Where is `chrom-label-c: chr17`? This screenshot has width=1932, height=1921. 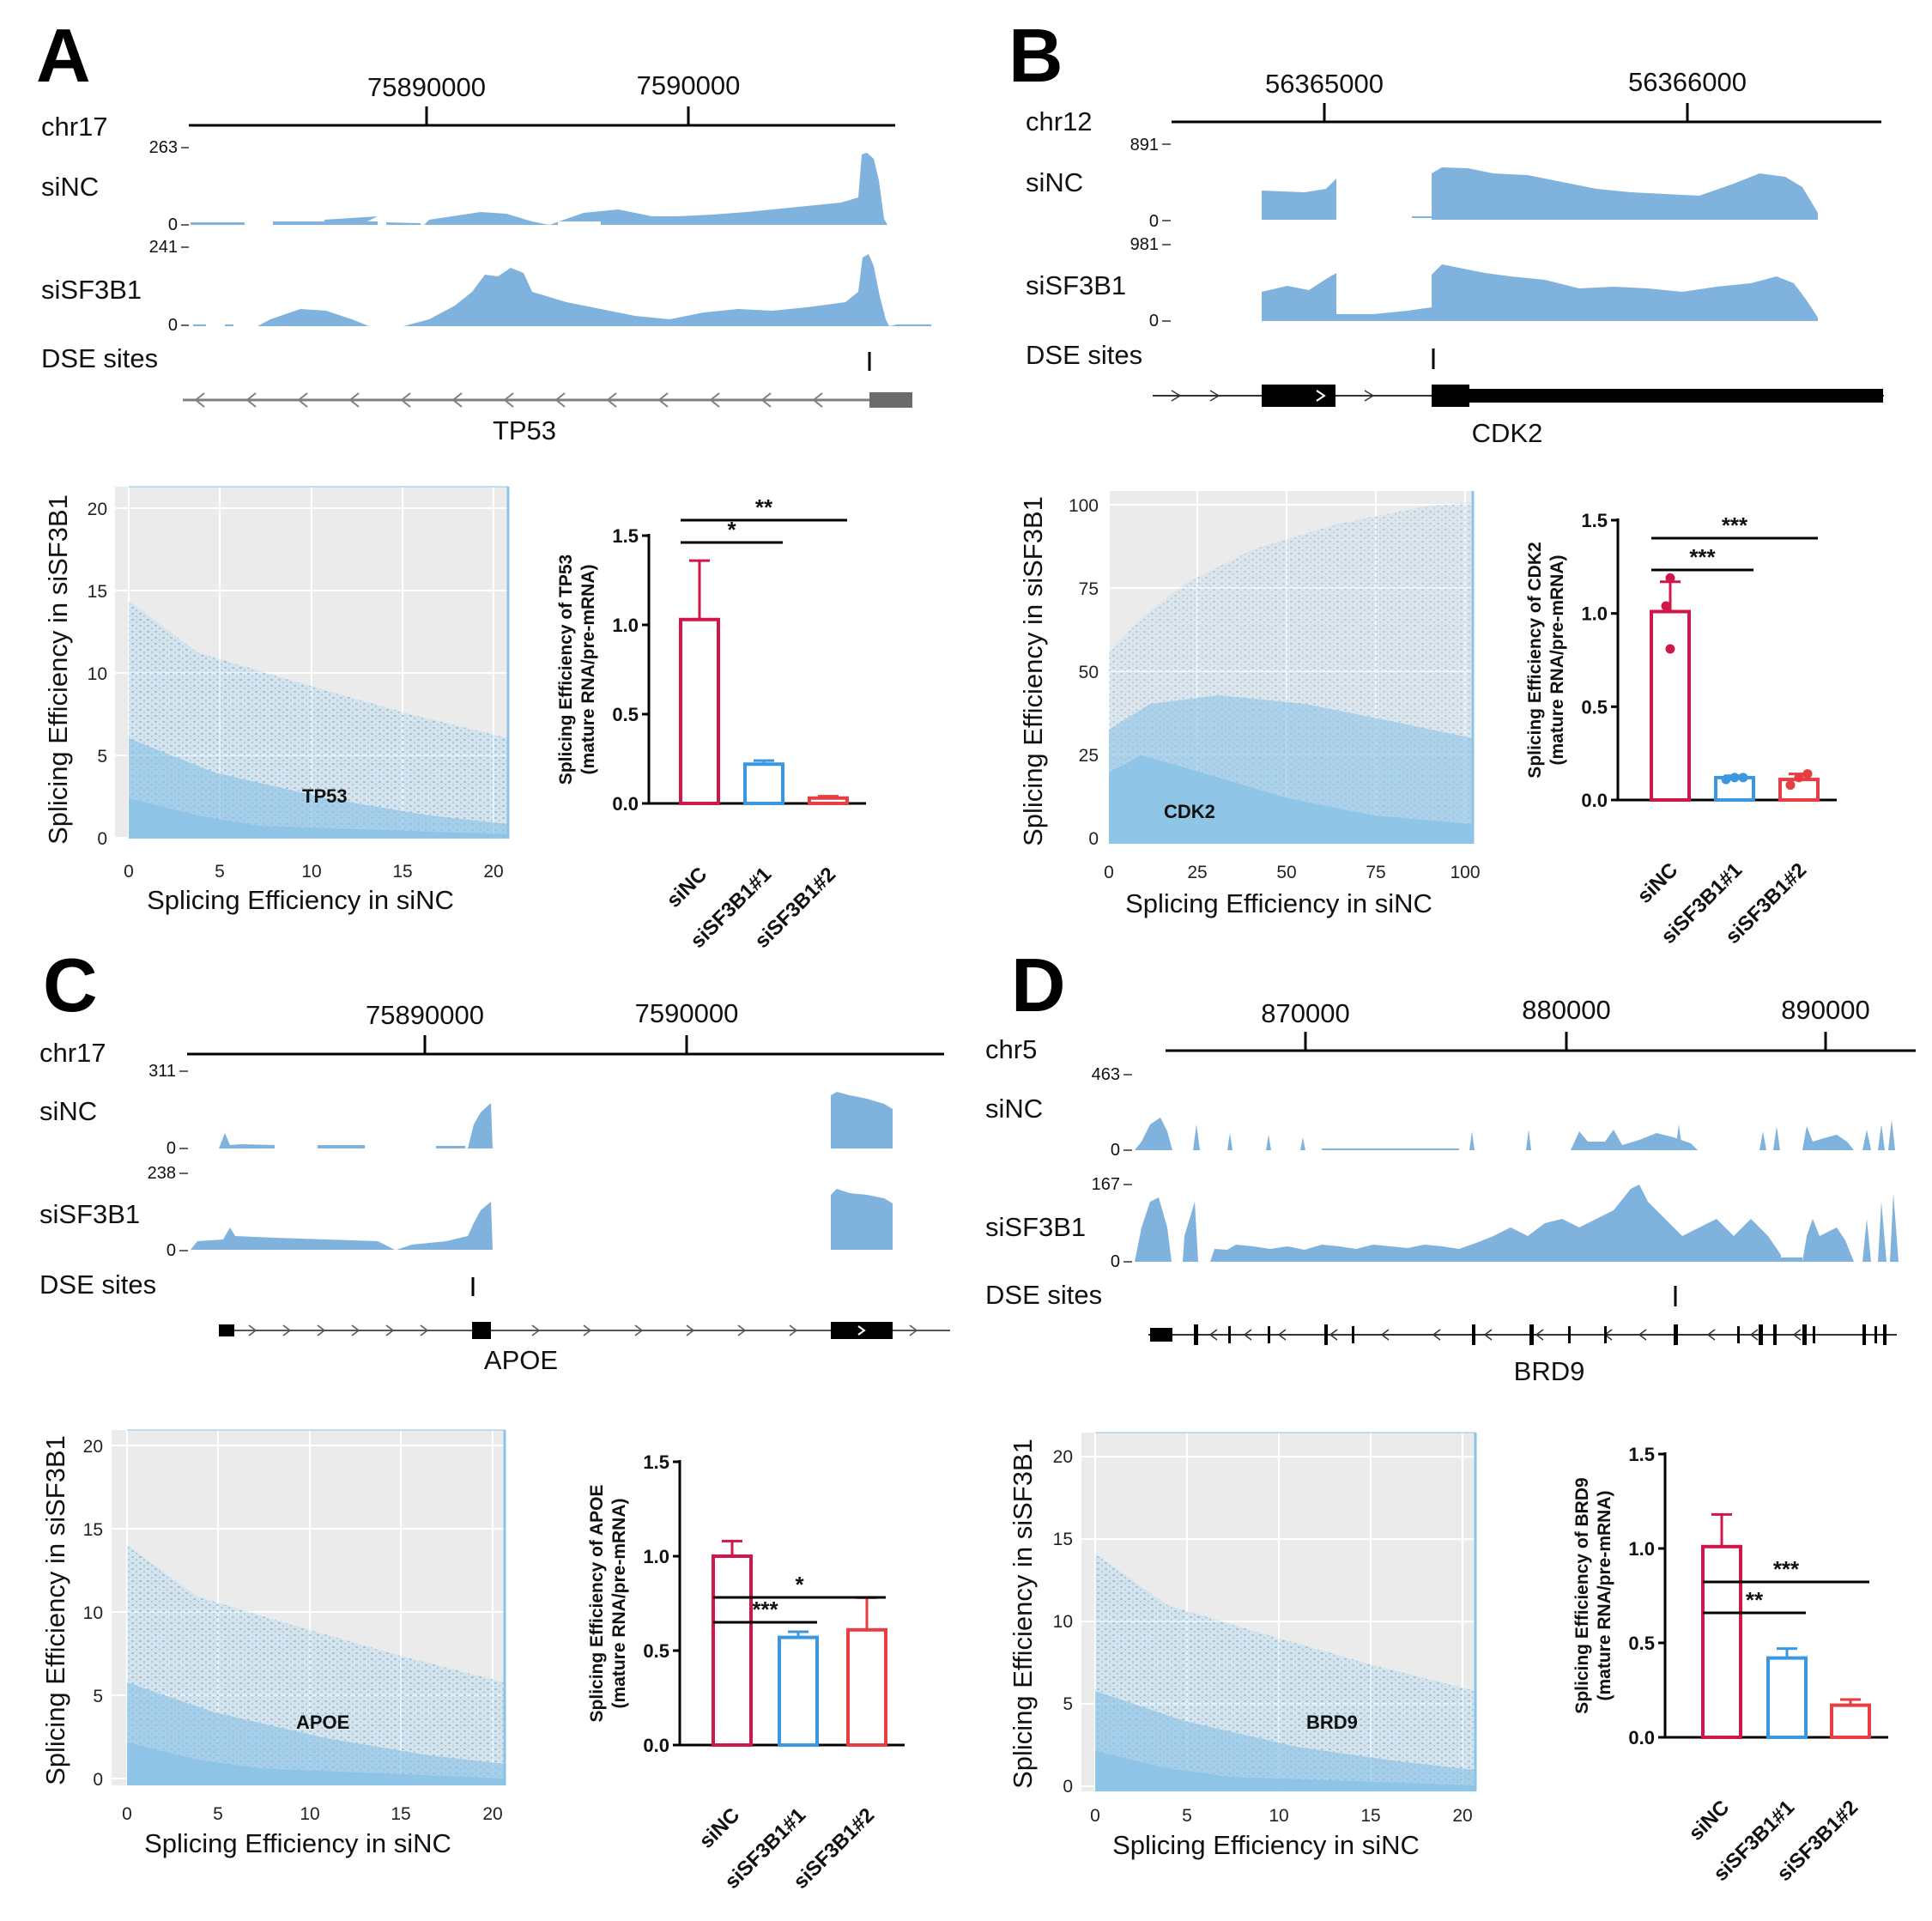
chrom-label-c: chr17 is located at coordinates (73, 1053).